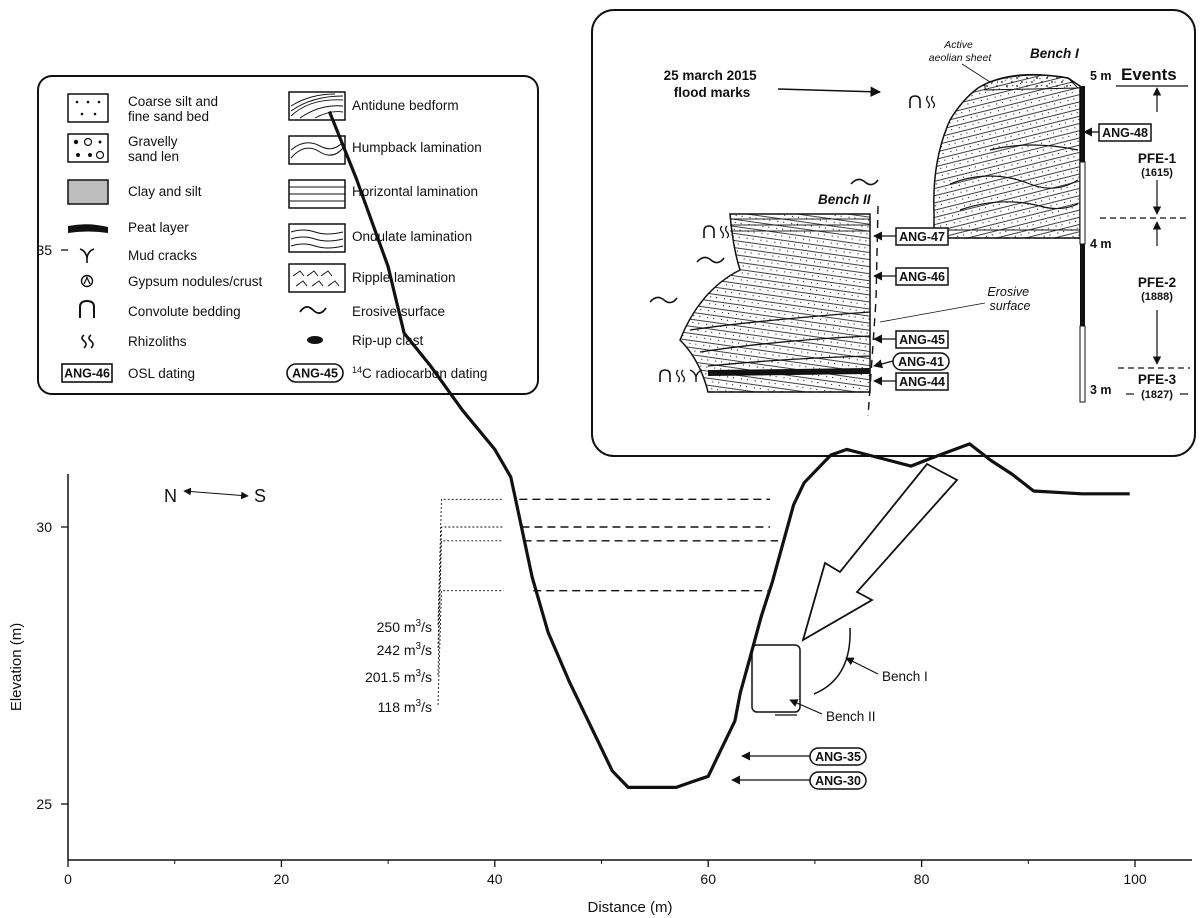 This screenshot has height=918, width=1203. What do you see at coordinates (317, 278) in the screenshot?
I see `ripple-lamination-icon` at bounding box center [317, 278].